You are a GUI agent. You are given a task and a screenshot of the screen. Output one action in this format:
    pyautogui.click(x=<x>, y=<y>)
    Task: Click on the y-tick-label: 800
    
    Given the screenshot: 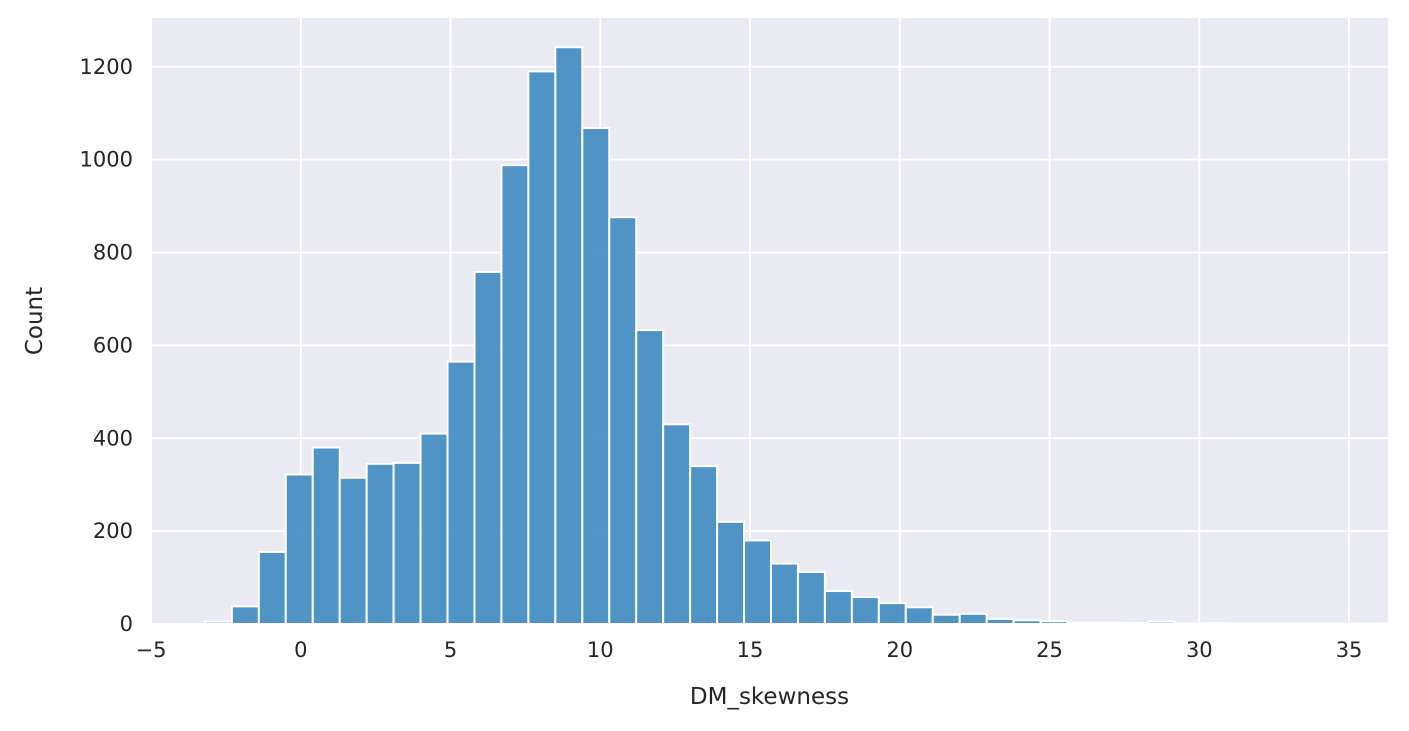 What is the action you would take?
    pyautogui.click(x=113, y=253)
    